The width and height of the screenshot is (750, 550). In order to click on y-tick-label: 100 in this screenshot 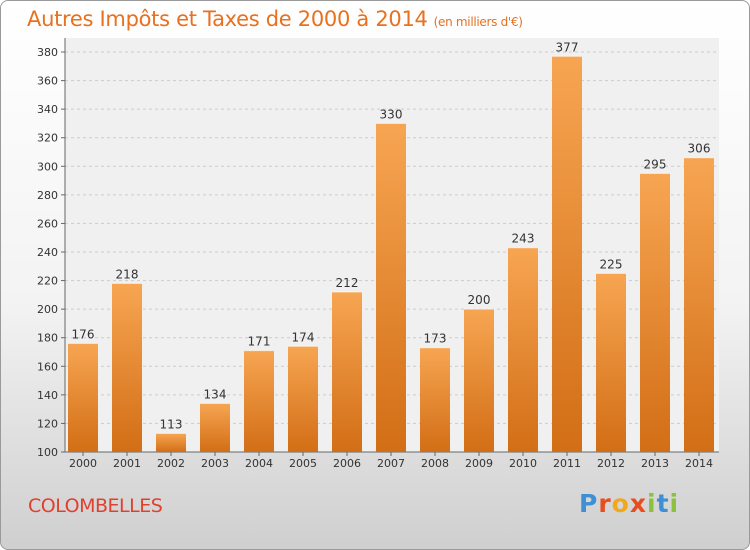, I will do `click(47, 452)`.